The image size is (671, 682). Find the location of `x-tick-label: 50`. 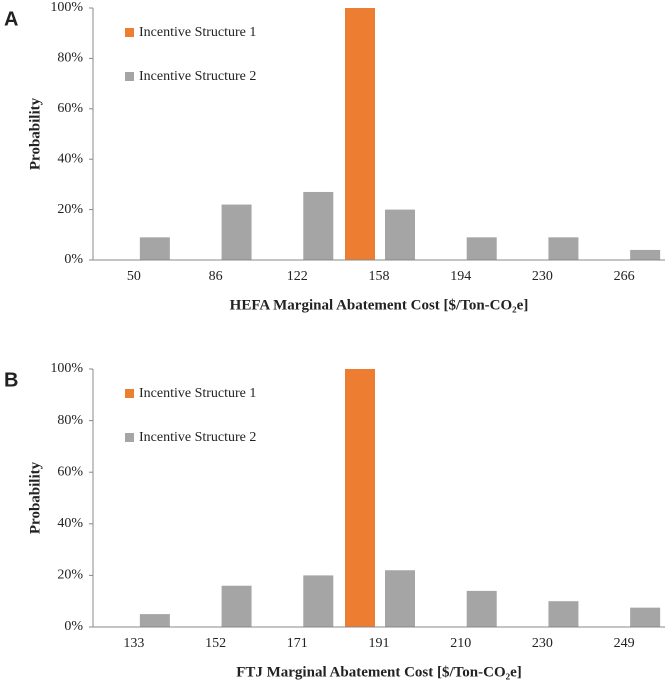

x-tick-label: 50 is located at coordinates (134, 276).